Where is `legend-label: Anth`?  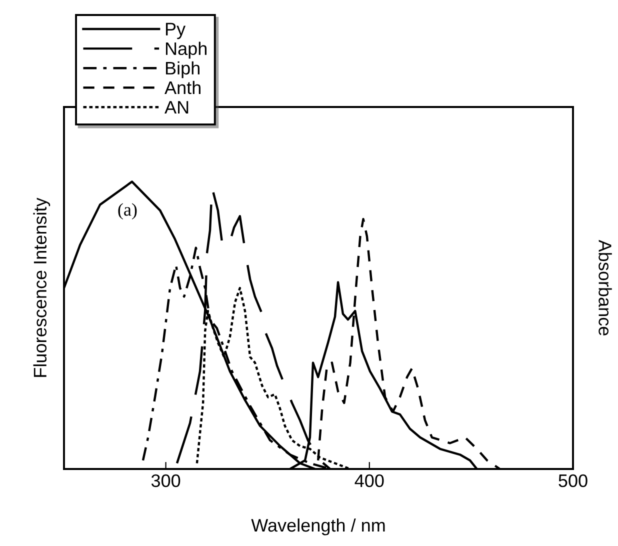
legend-label: Anth is located at coordinates (182, 87).